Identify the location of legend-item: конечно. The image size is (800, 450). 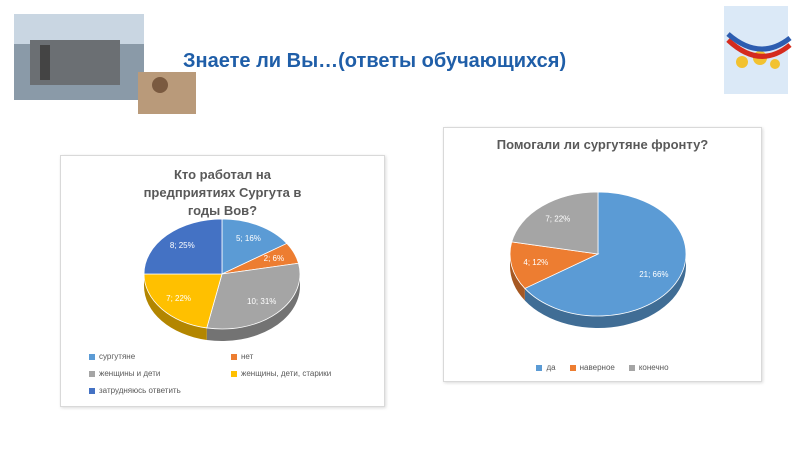
(648, 367).